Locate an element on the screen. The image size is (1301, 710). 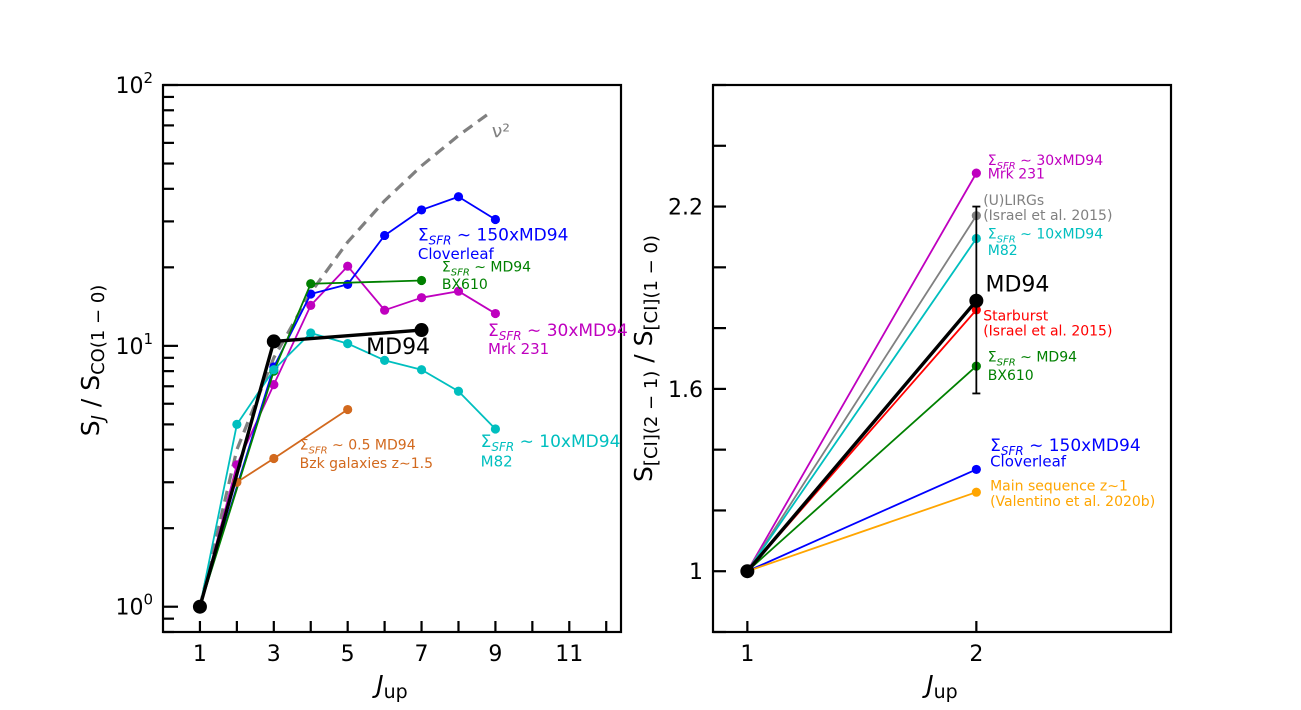
left-y-tick-label: 10² is located at coordinates (134, 84).